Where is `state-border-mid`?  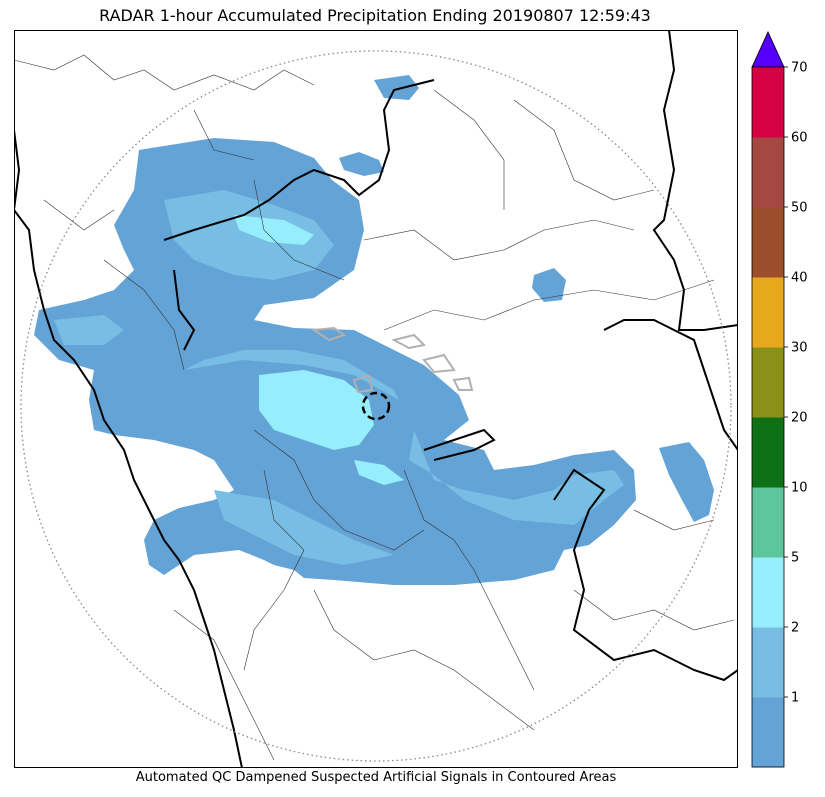 state-border-mid is located at coordinates (459, 444).